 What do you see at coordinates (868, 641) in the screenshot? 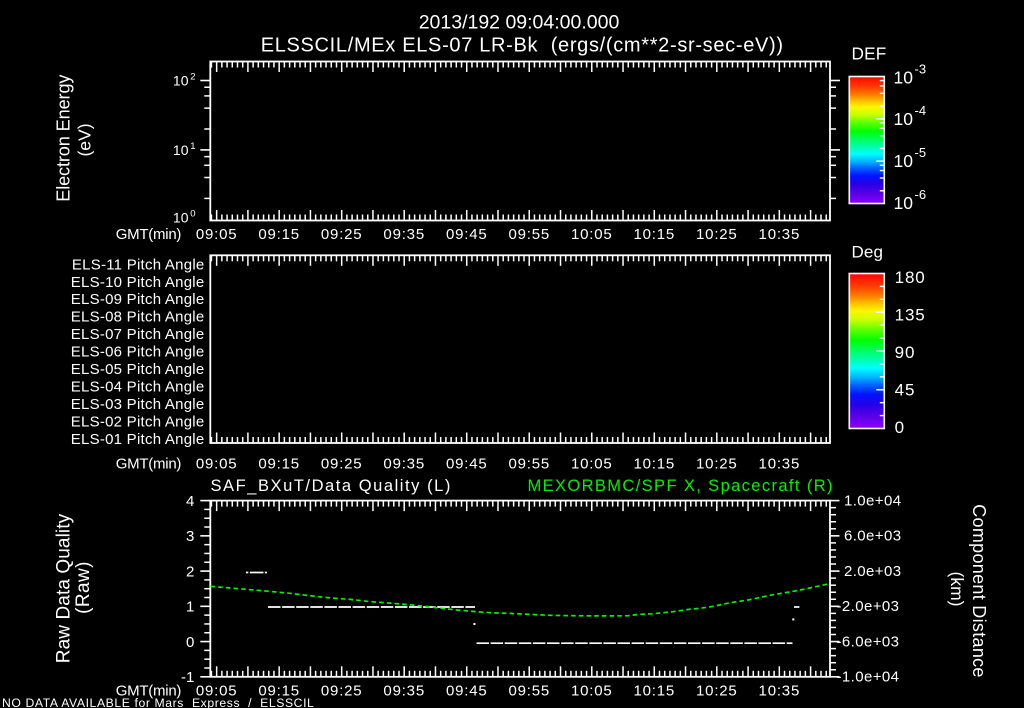
I see `svg-text: -6.0e+03` at bounding box center [868, 641].